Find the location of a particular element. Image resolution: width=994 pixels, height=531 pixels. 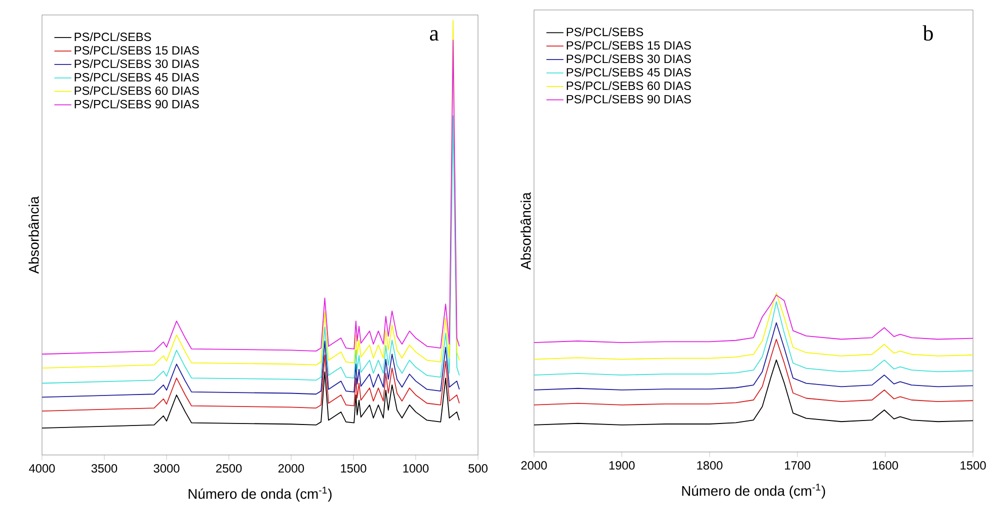

x-tick-label: 500 is located at coordinates (478, 468).